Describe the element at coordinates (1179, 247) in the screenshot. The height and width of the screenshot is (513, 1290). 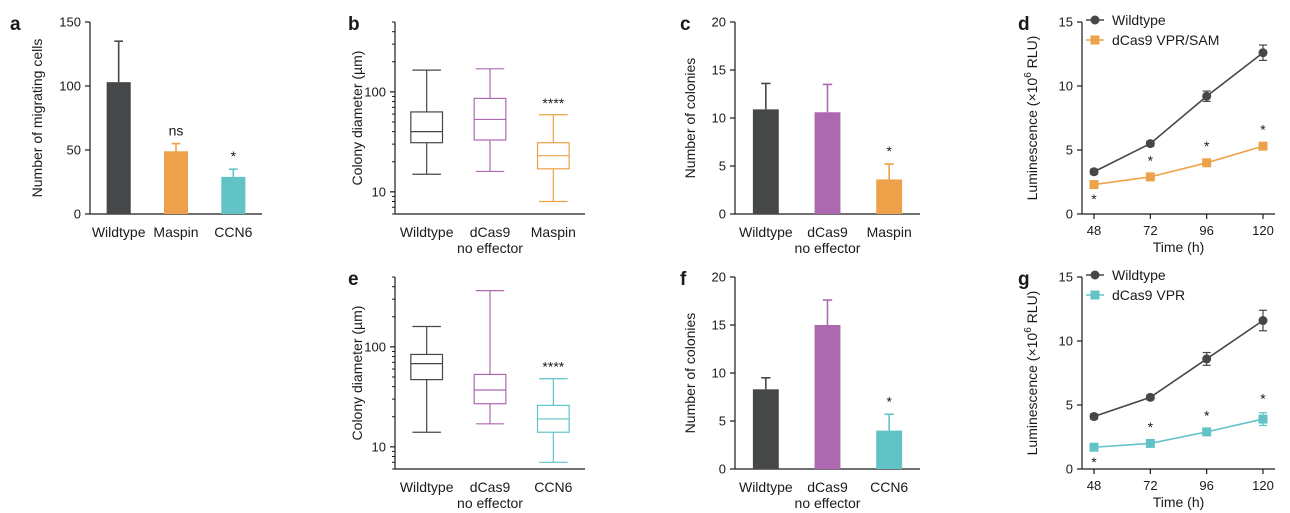
I see `x-axis-label: Time (h)` at that location.